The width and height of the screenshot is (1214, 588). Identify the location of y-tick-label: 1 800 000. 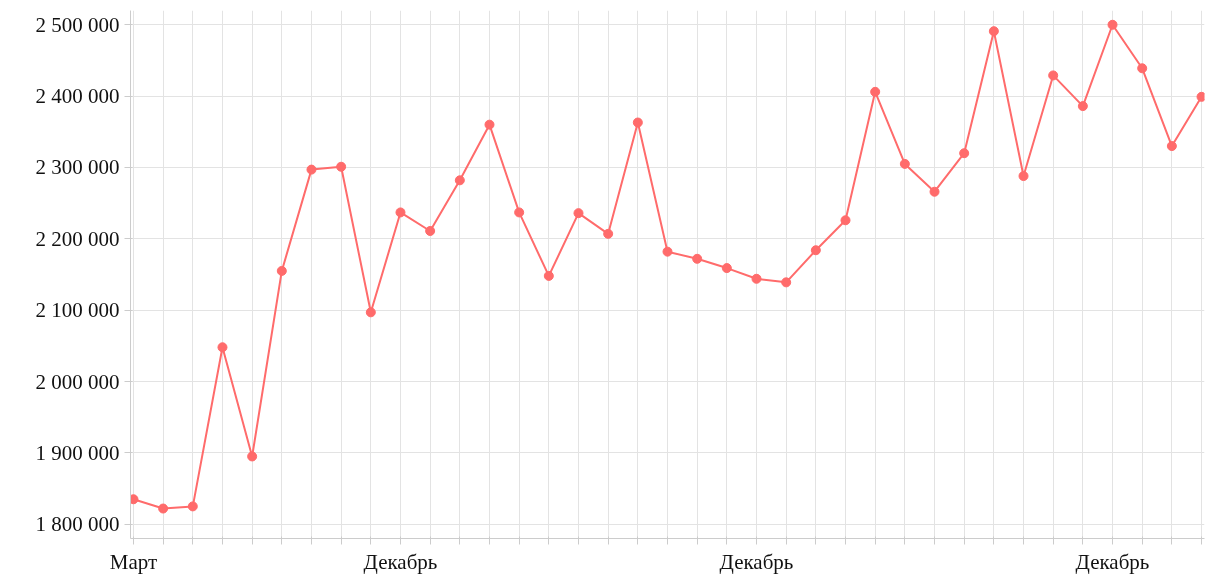
(77, 524).